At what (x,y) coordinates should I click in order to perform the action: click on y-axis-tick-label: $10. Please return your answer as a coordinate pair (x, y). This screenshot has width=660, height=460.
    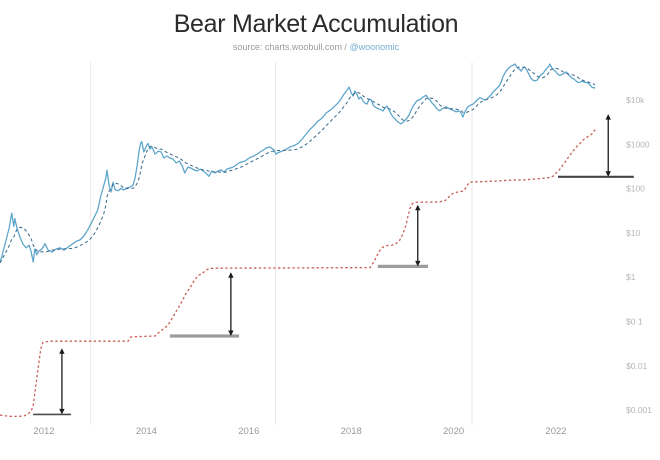
    Looking at the image, I should click on (633, 233).